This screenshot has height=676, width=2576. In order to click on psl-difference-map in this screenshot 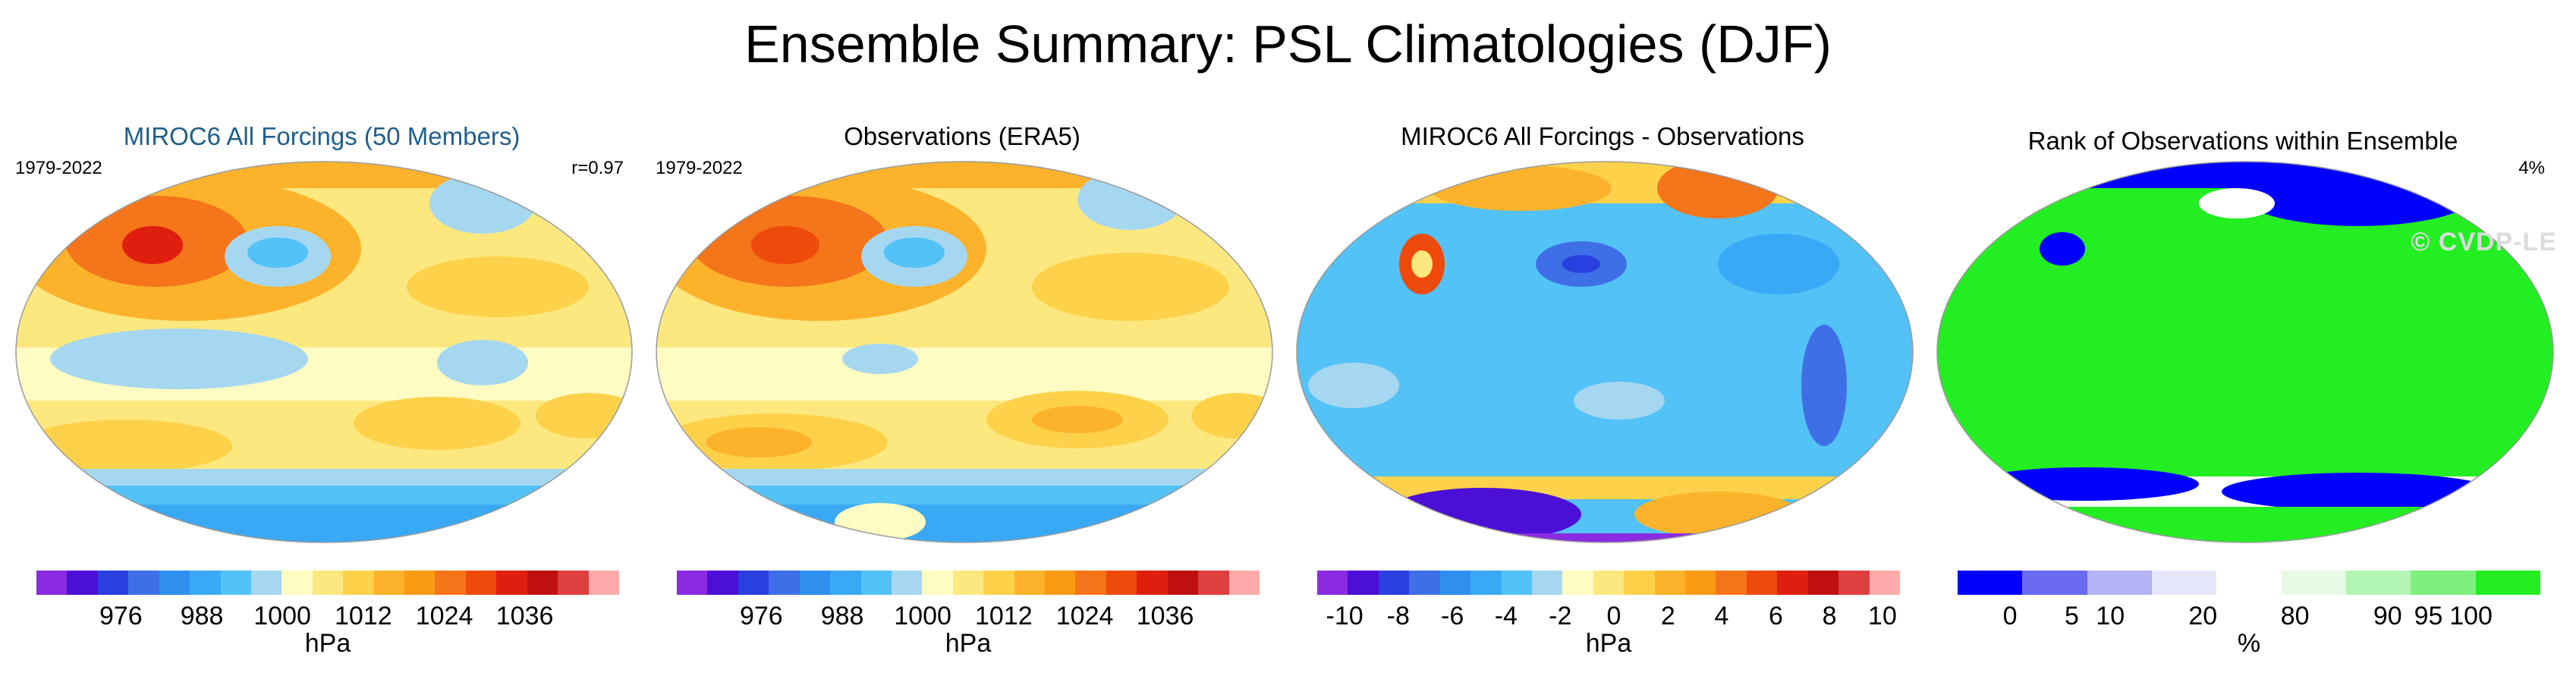, I will do `click(1605, 352)`.